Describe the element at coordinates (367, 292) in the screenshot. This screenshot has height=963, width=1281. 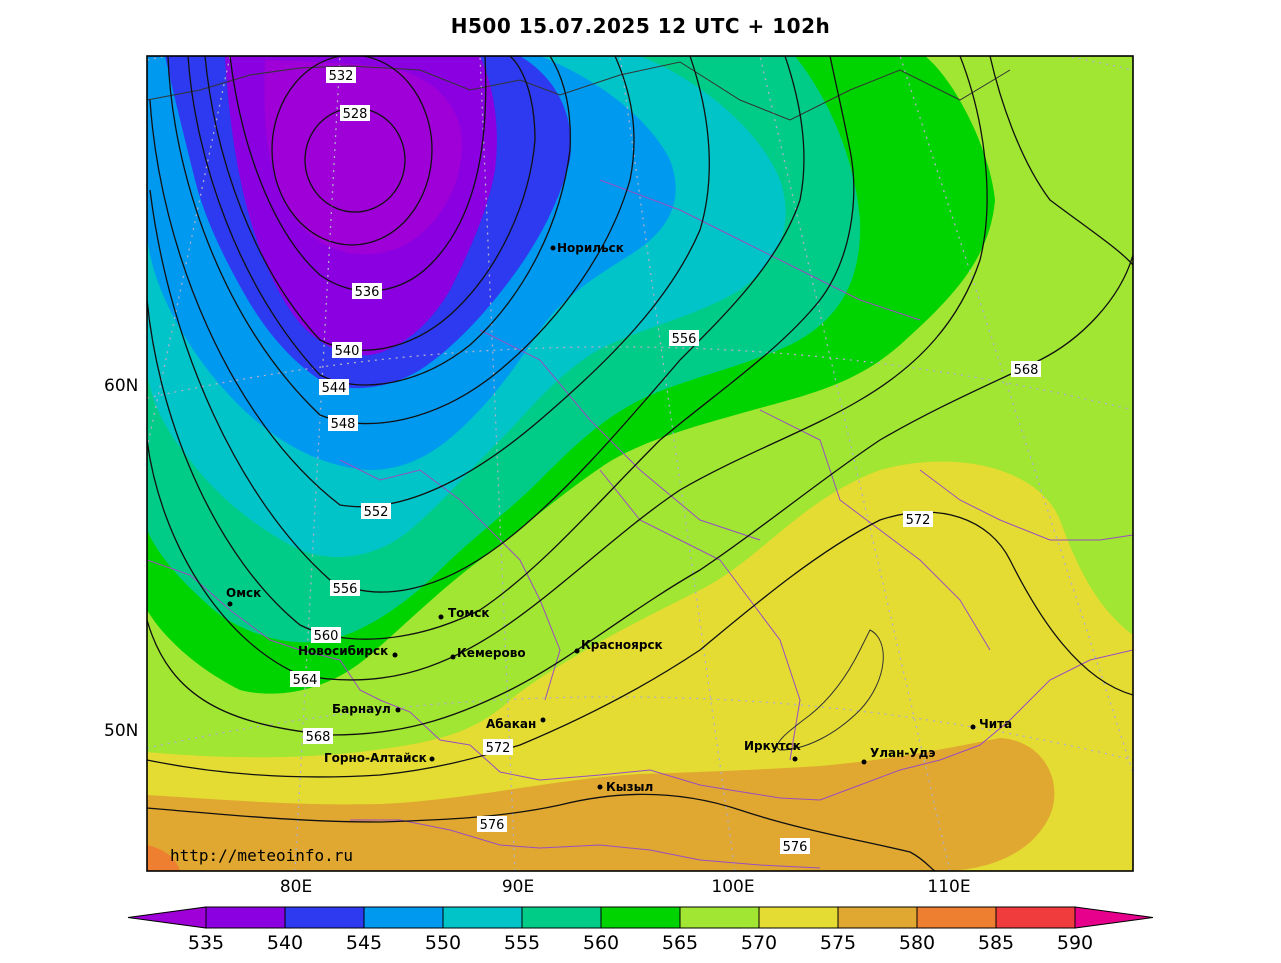
I see `svg-text: 536` at that location.